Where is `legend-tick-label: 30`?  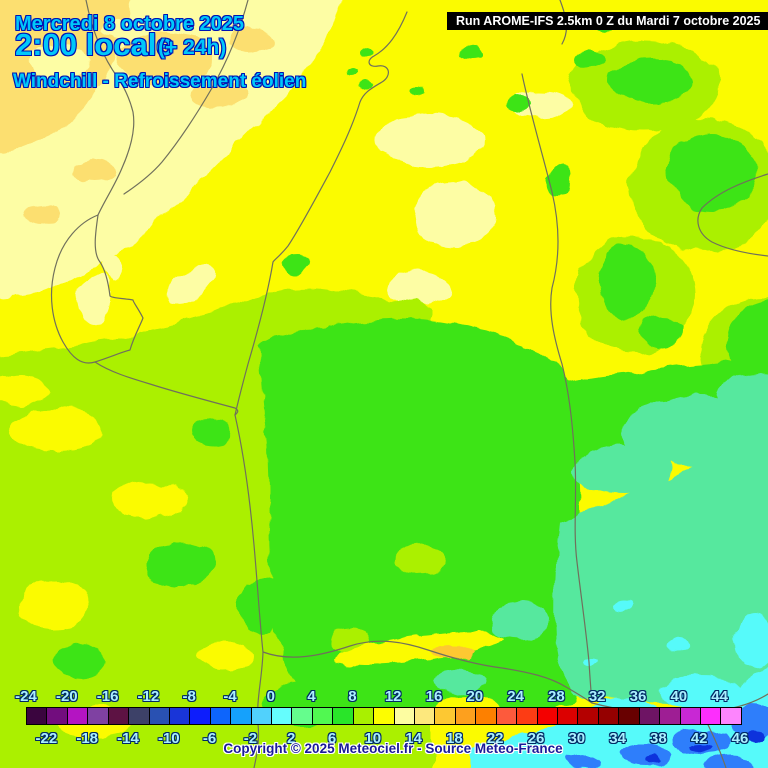 legend-tick-label: 30 is located at coordinates (577, 738).